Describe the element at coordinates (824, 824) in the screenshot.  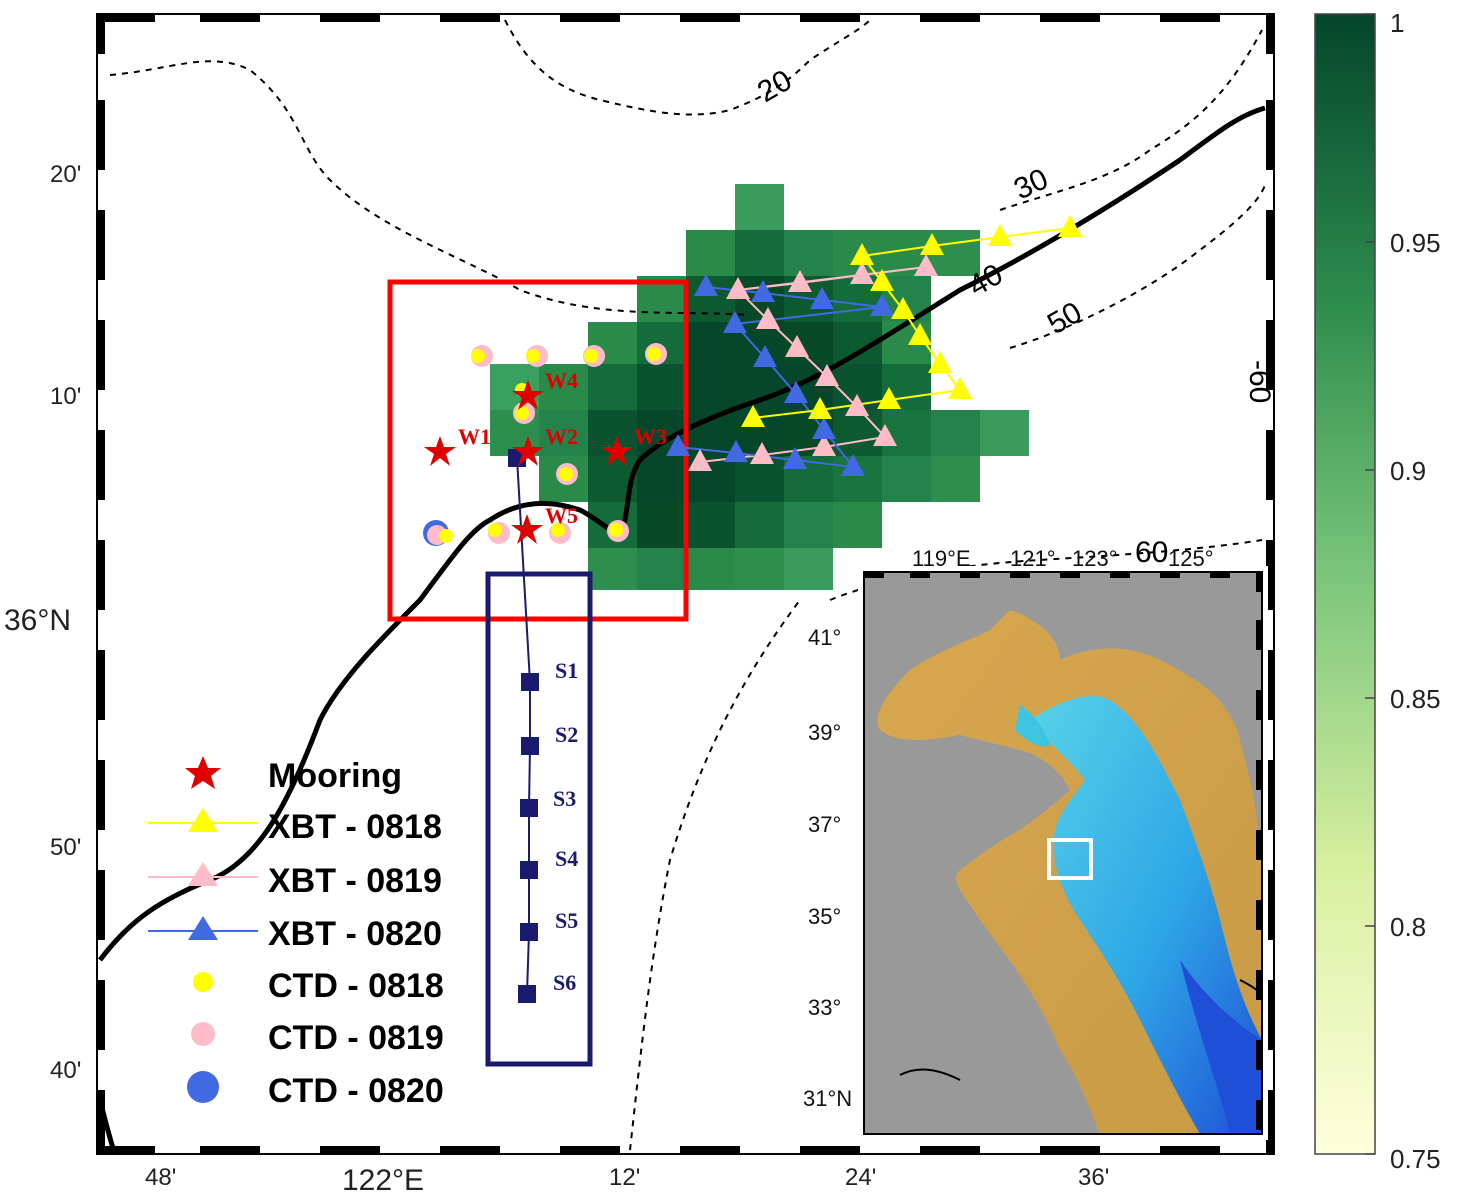
I see `inset-lat-37: 37°` at that location.